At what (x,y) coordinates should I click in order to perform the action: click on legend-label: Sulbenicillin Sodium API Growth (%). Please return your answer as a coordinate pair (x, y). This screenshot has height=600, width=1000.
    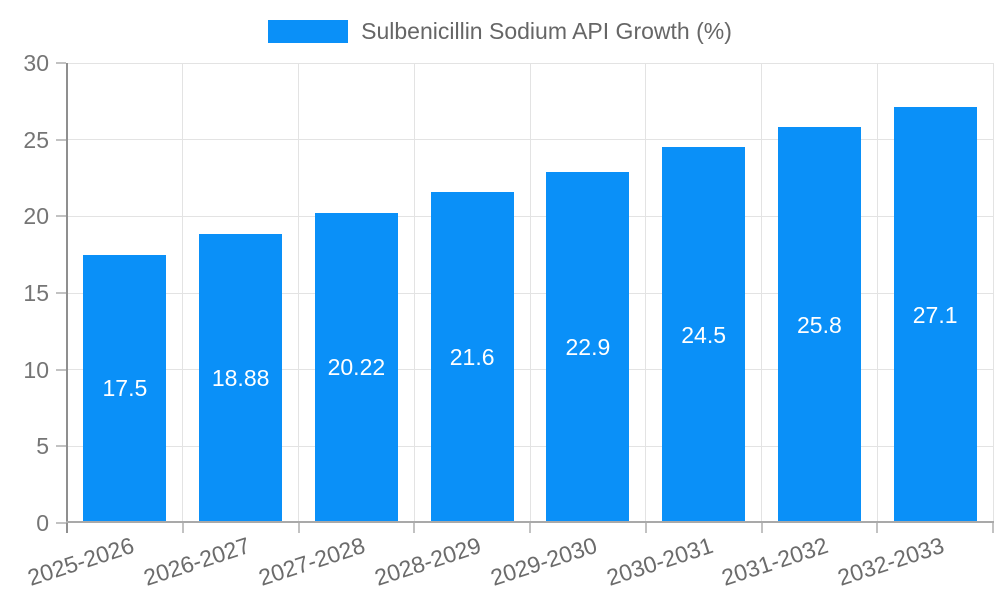
    Looking at the image, I should click on (546, 31).